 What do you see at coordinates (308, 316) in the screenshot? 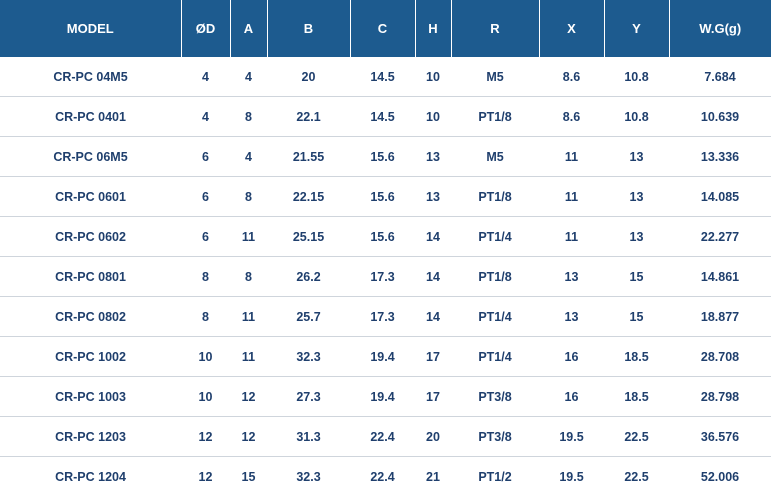
I see `cell-b: 25.7` at bounding box center [308, 316].